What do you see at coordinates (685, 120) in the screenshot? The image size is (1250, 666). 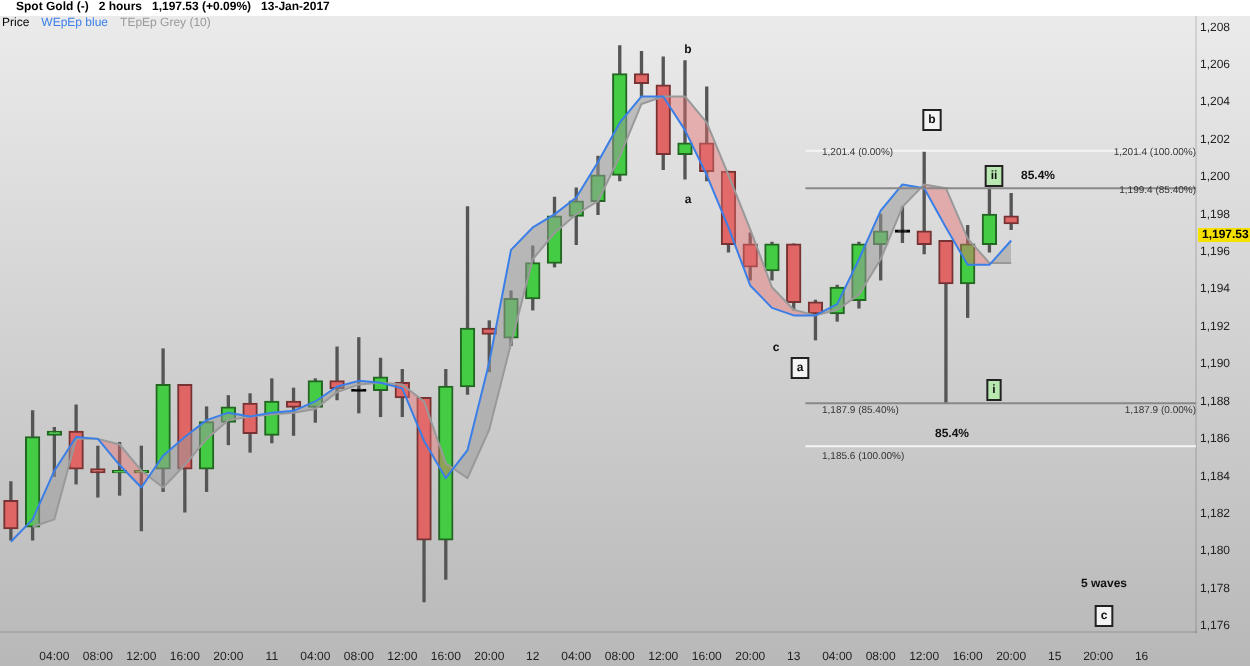 I see `candlestick` at bounding box center [685, 120].